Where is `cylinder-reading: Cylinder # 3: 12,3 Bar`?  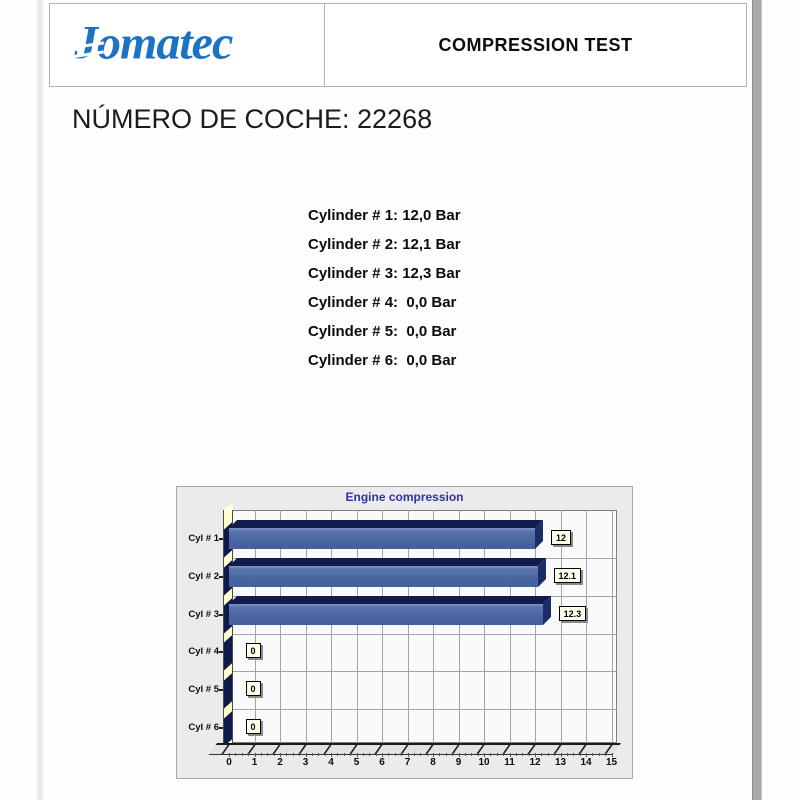 cylinder-reading: Cylinder # 3: 12,3 Bar is located at coordinates (384, 273).